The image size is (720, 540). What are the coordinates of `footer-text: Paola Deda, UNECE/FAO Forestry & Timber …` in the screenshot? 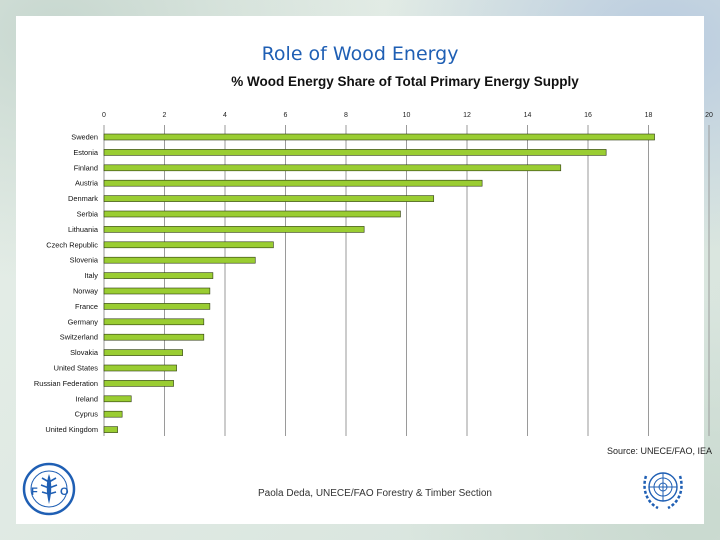 It's located at (375, 493).